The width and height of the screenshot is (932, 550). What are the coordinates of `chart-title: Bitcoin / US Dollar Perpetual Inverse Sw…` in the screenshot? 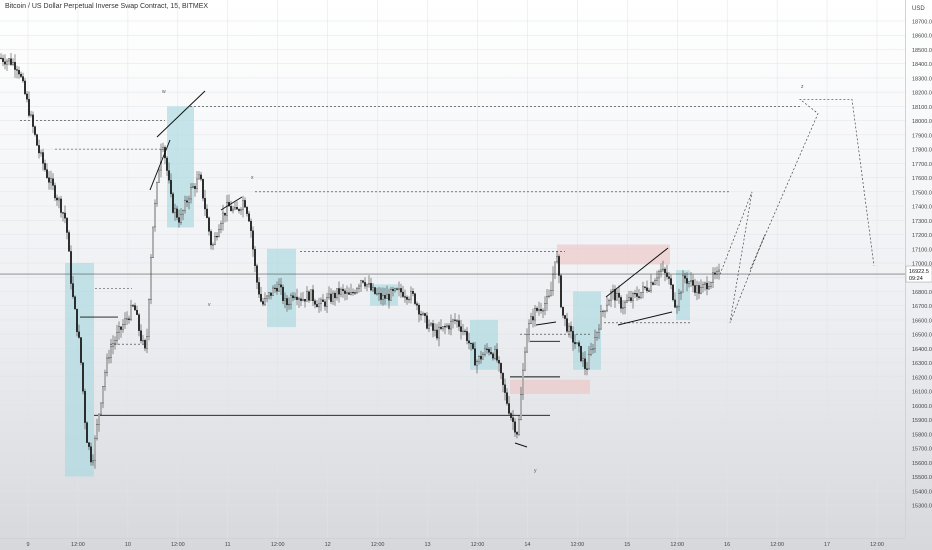 It's located at (107, 6).